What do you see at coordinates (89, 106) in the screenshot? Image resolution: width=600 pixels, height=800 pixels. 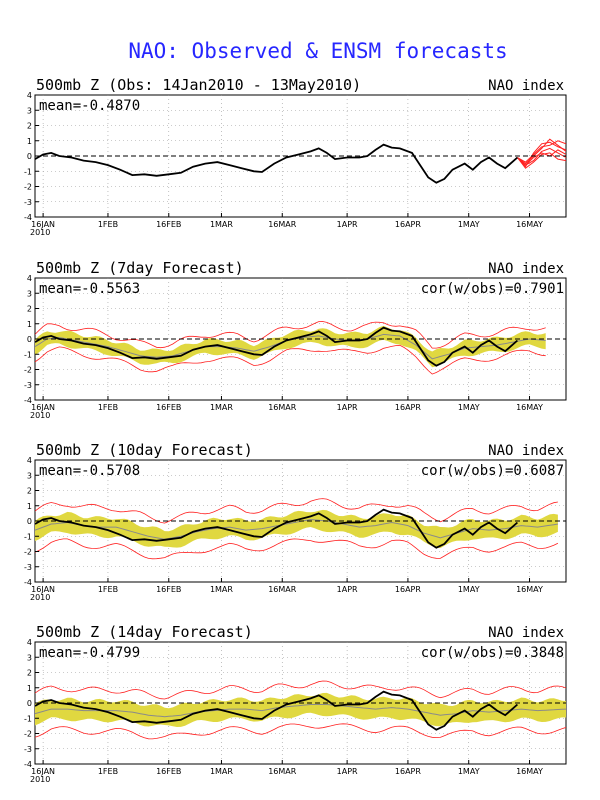 I see `stat-mean: mean=-0.4870` at bounding box center [89, 106].